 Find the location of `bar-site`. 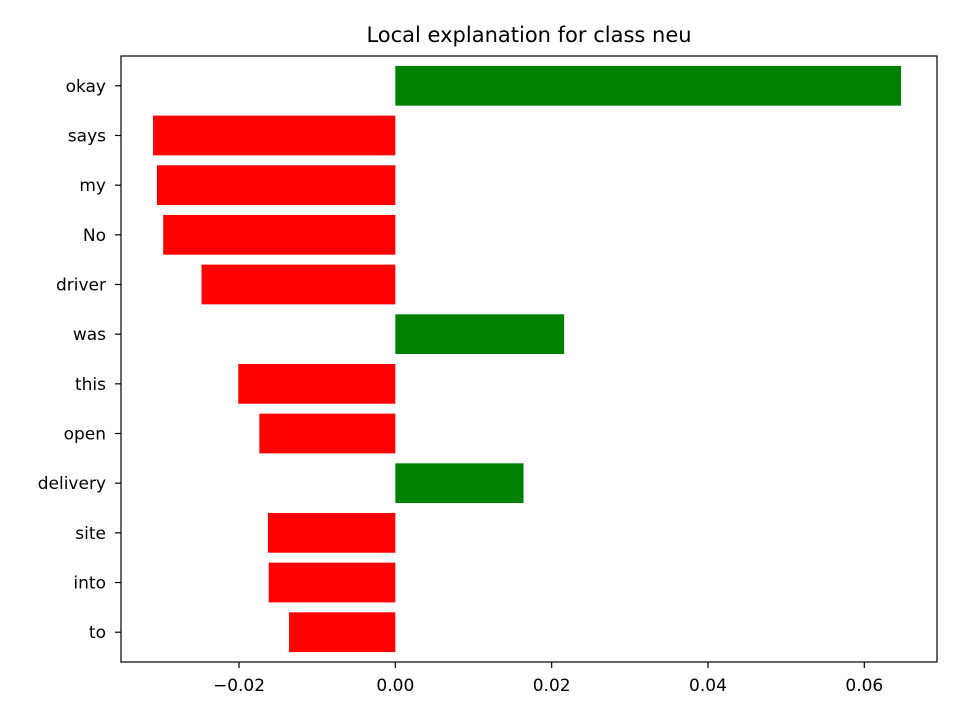

bar-site is located at coordinates (331, 532).